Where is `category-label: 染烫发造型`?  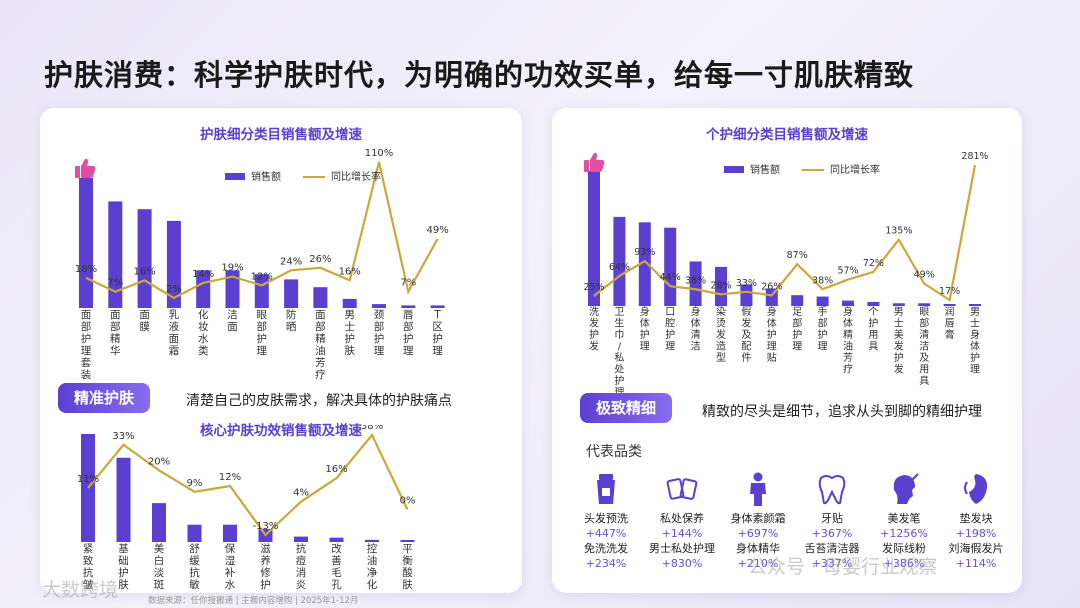
category-label: 染烫发造型 is located at coordinates (721, 334).